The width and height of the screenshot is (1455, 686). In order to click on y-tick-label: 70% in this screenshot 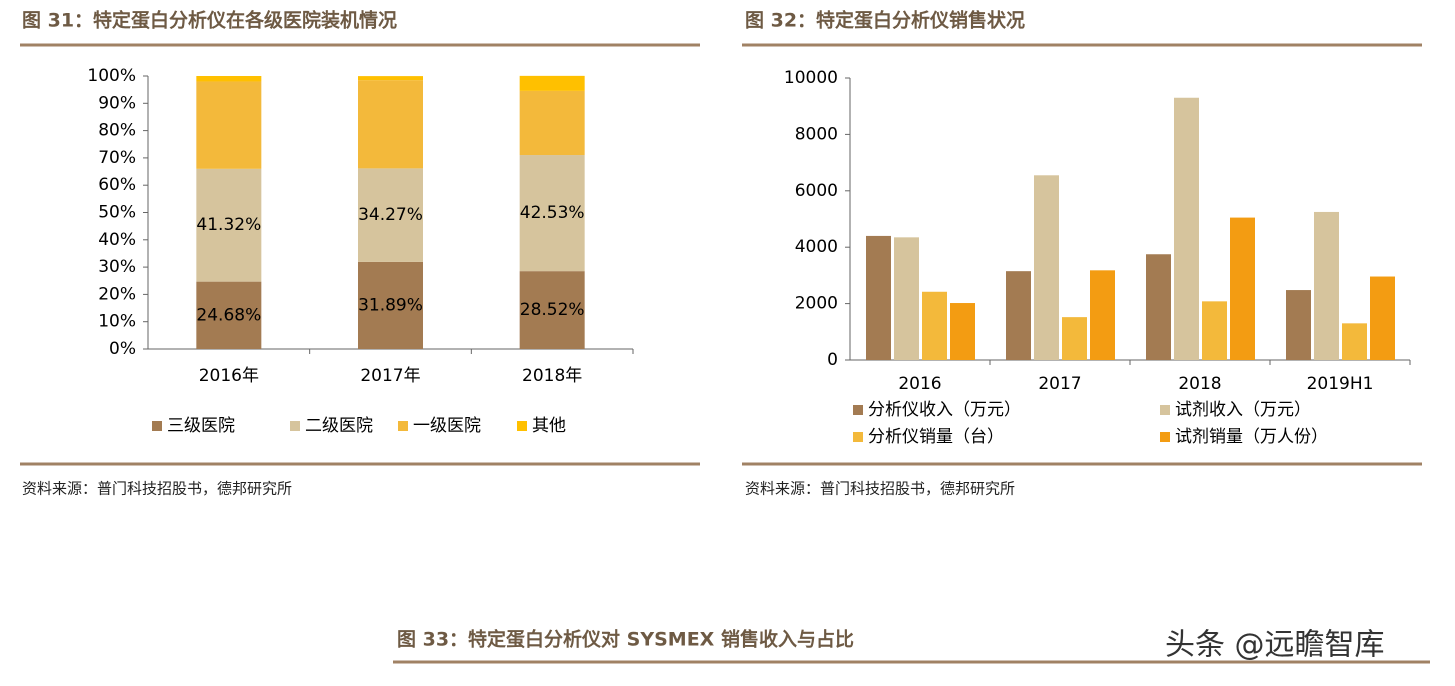, I will do `click(117, 158)`.